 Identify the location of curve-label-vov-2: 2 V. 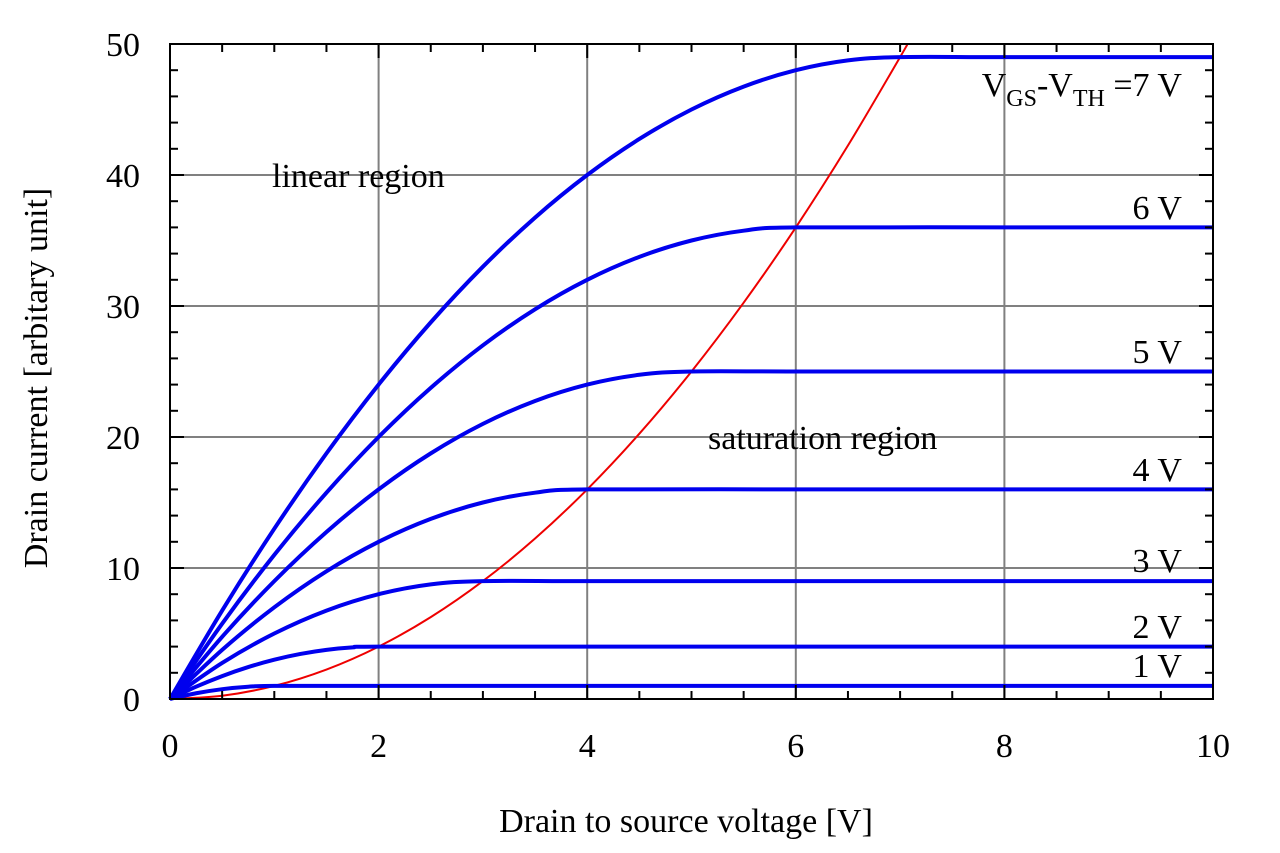
(1158, 627).